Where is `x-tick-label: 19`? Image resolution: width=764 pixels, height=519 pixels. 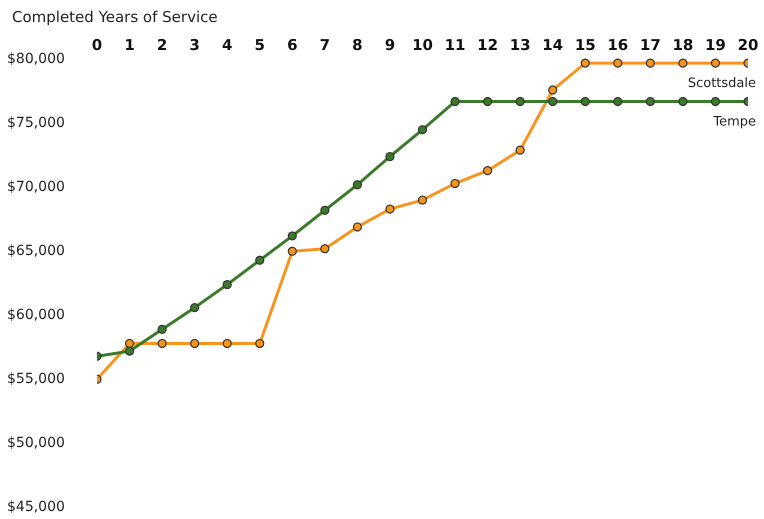
x-tick-label: 19 is located at coordinates (715, 45).